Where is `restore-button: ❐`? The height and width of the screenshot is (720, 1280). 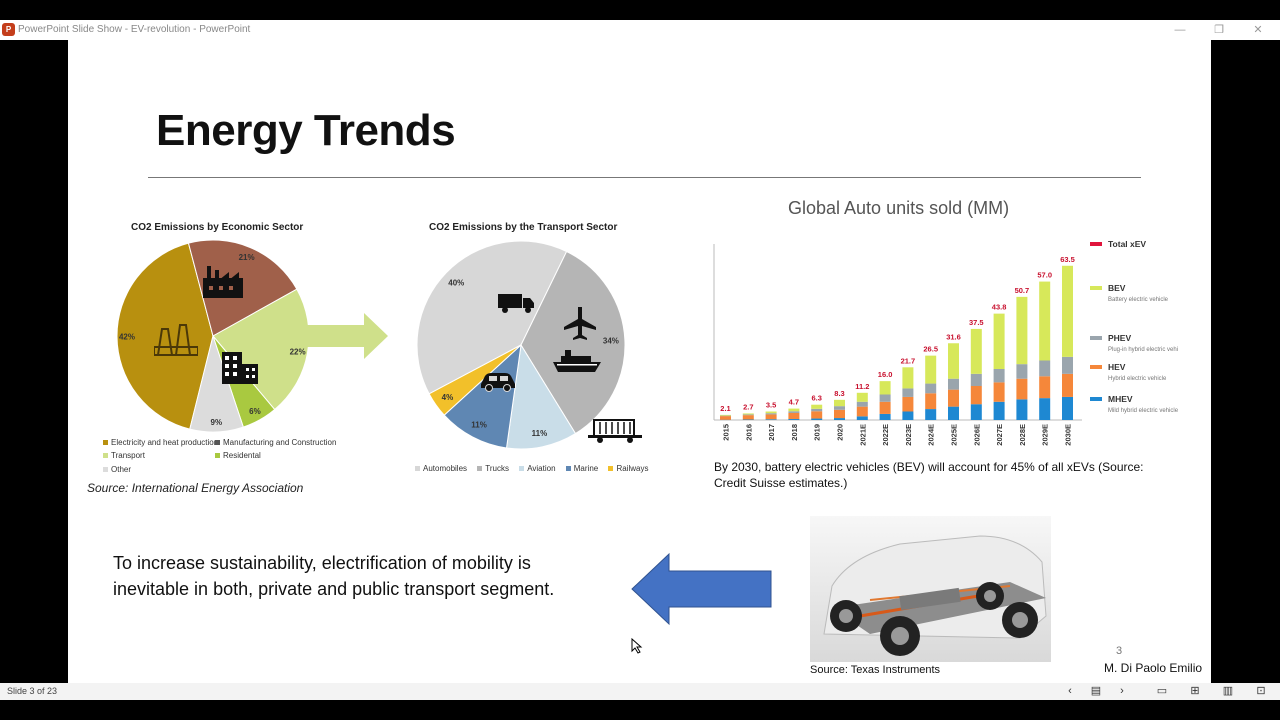 restore-button: ❐ is located at coordinates (1219, 30).